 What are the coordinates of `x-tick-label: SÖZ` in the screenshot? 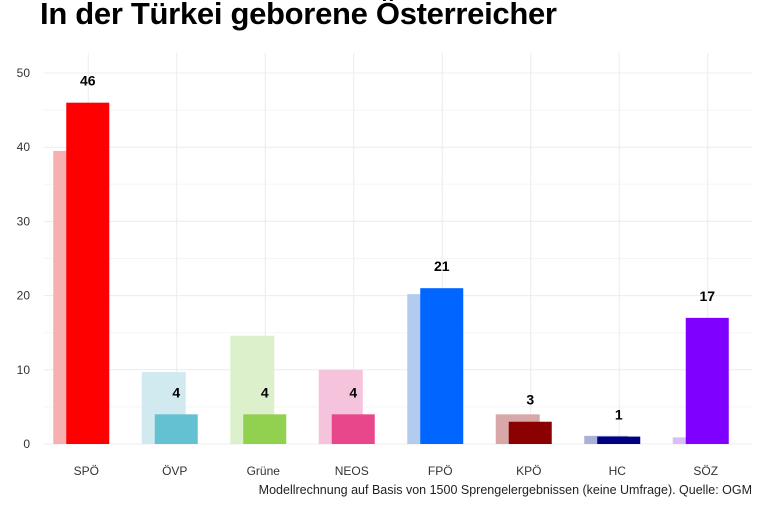 It's located at (705, 471).